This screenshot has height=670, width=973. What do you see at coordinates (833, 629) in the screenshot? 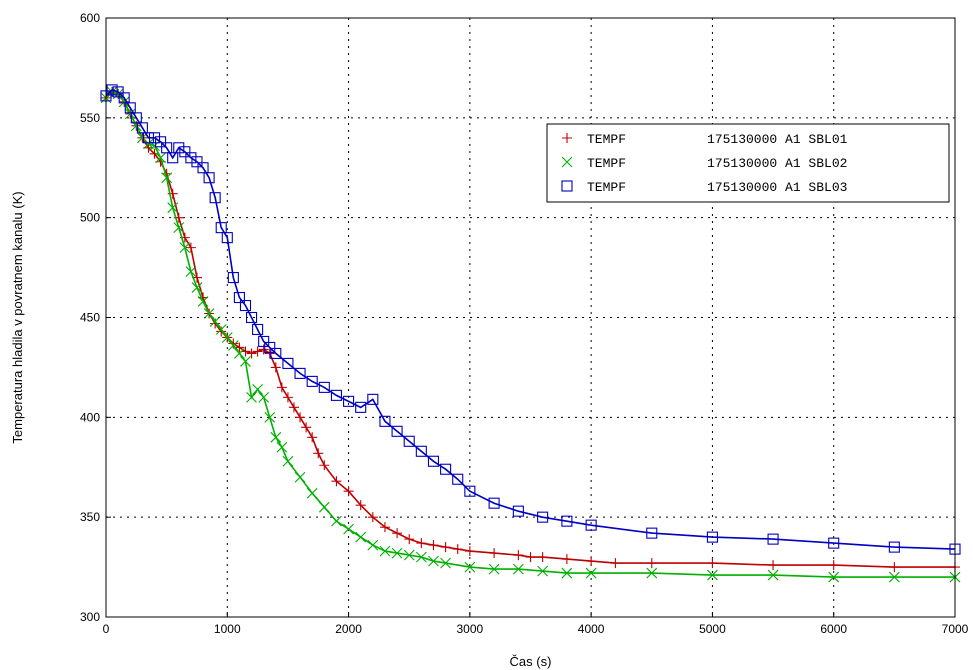
I see `x-tick-label: 6000` at bounding box center [833, 629].